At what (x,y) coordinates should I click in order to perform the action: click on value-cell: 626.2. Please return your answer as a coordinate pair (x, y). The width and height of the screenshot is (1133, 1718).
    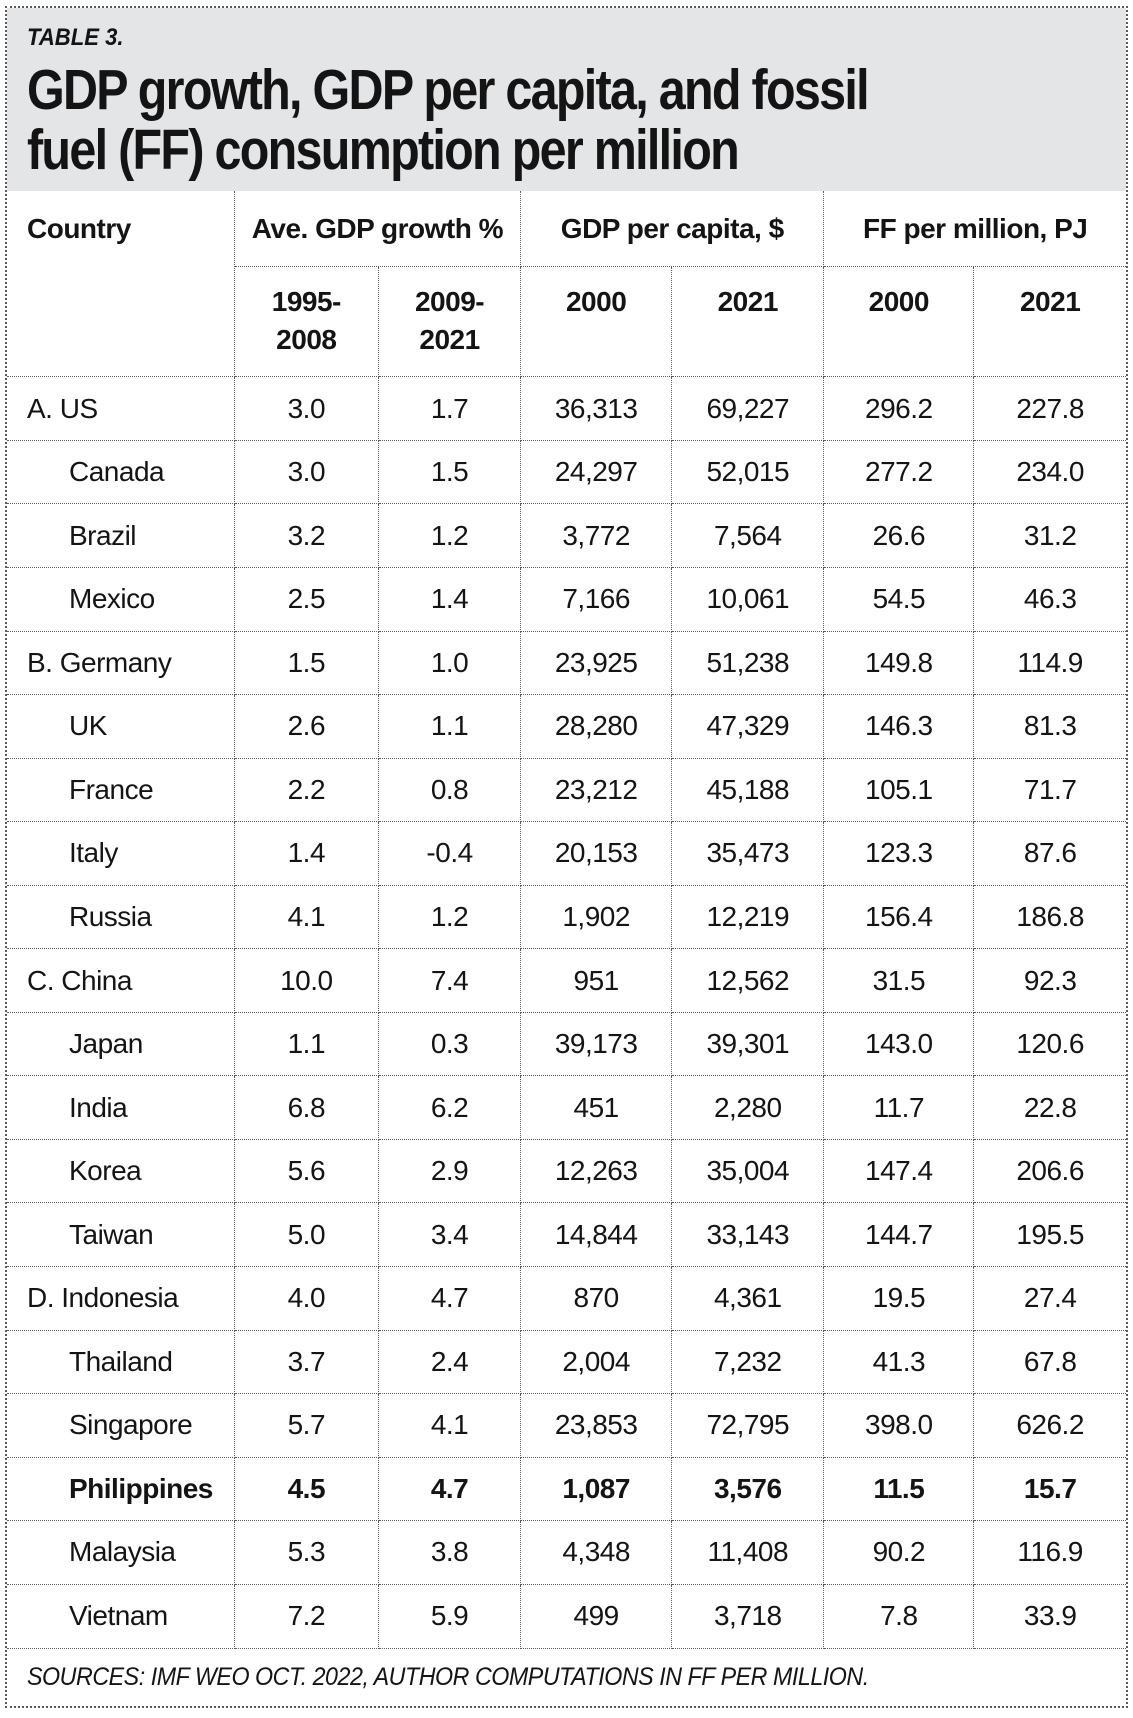
    Looking at the image, I should click on (1049, 1425).